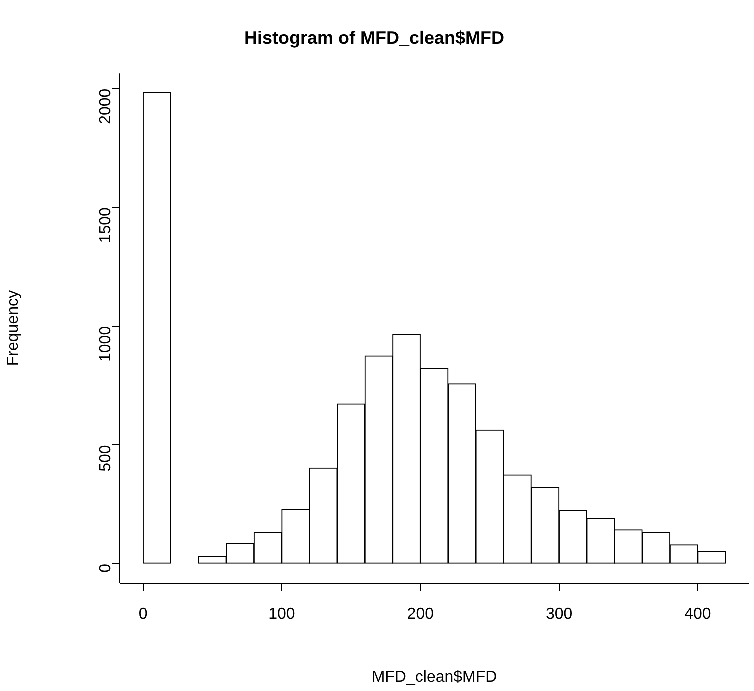 The image size is (754, 691). Describe the element at coordinates (420, 615) in the screenshot. I see `x-tick-label: 200` at that location.